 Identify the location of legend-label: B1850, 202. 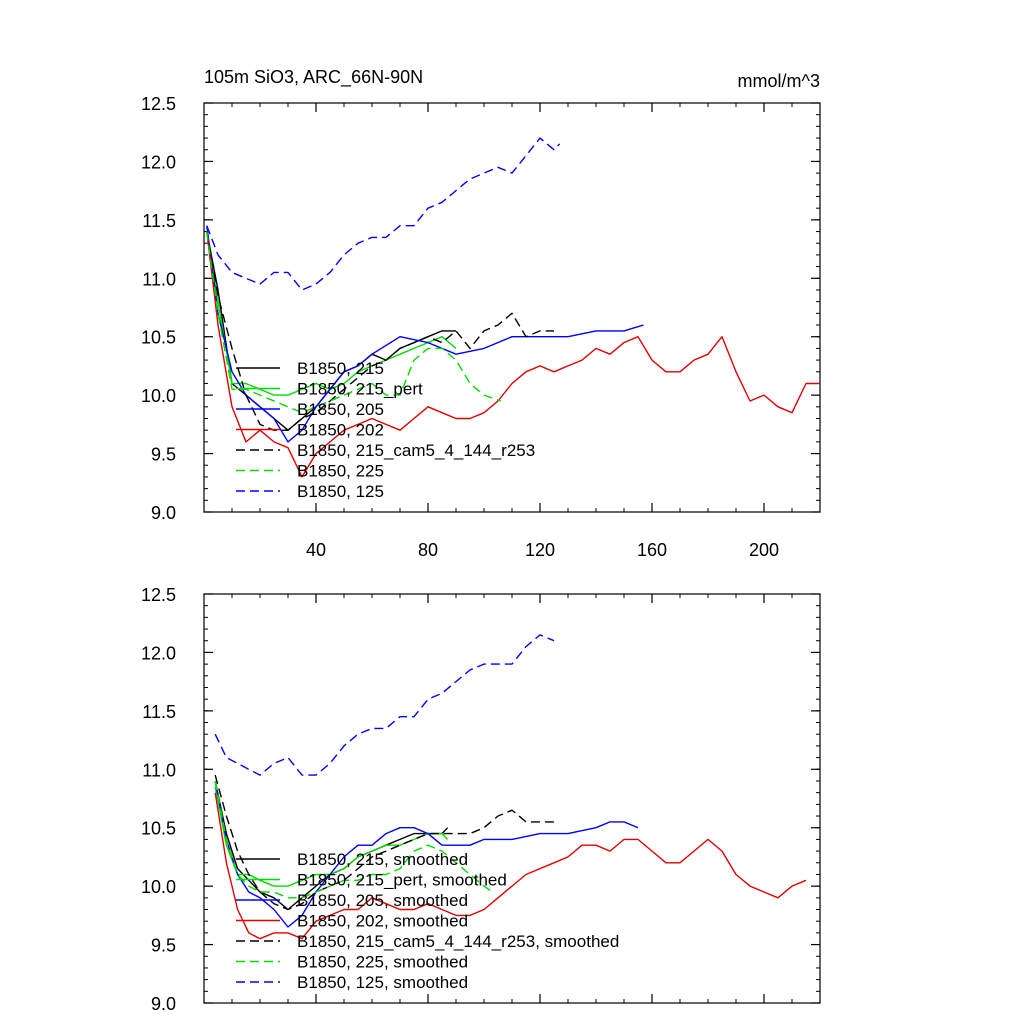
(340, 430).